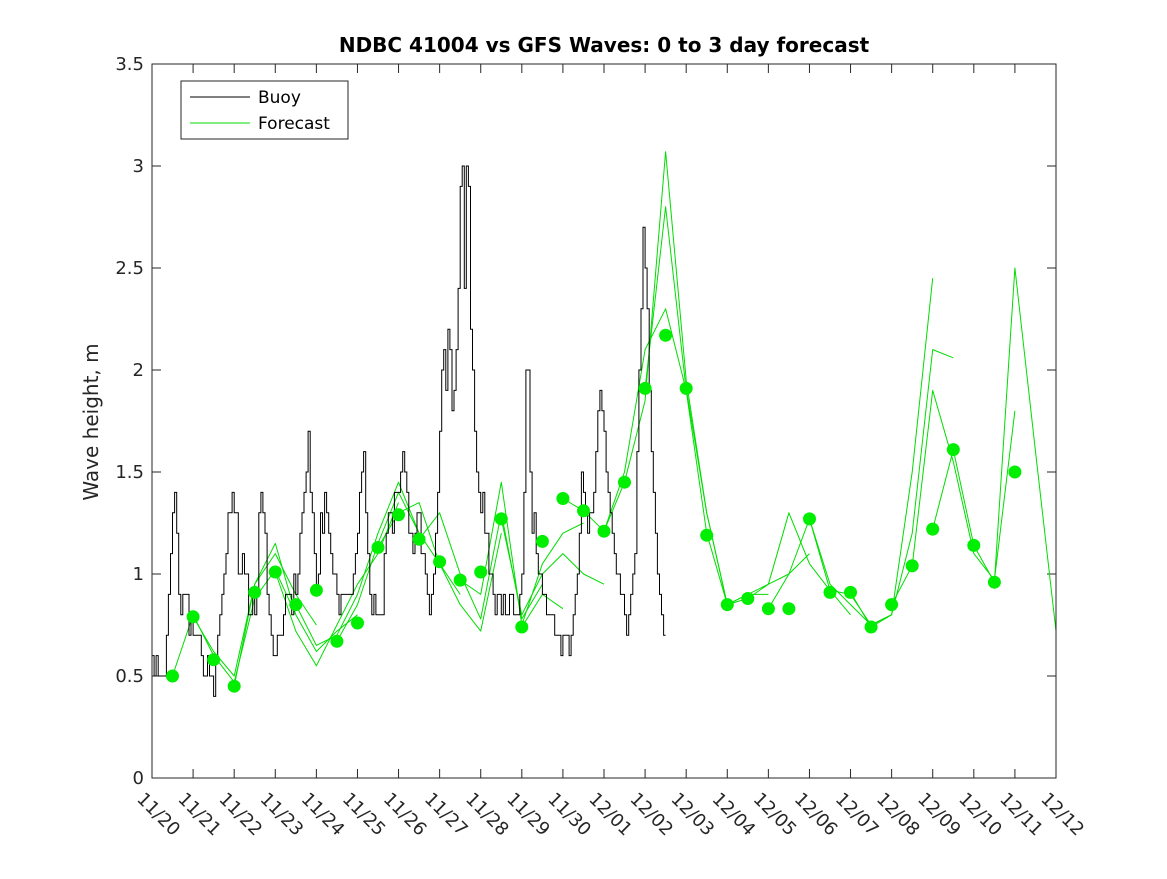  Describe the element at coordinates (129, 268) in the screenshot. I see `y-tick-label: 2.5` at that location.